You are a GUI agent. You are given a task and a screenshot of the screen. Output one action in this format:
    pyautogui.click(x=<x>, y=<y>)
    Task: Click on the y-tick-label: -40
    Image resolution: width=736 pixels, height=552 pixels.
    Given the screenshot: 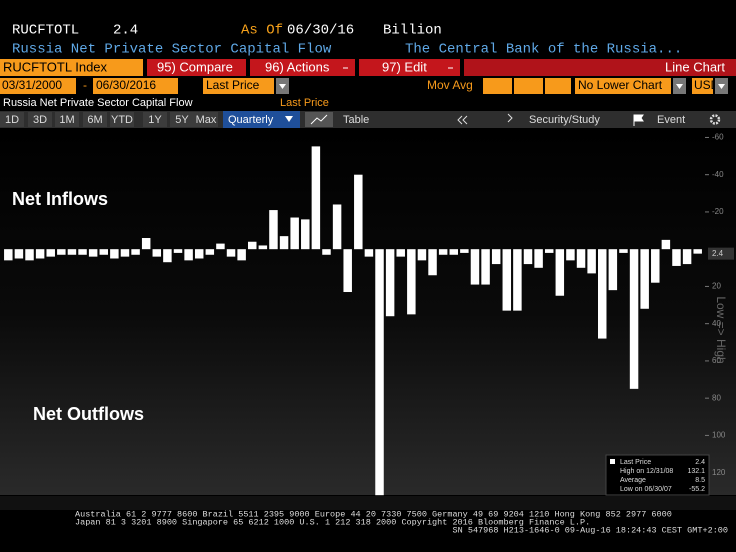 What is the action you would take?
    pyautogui.click(x=718, y=174)
    